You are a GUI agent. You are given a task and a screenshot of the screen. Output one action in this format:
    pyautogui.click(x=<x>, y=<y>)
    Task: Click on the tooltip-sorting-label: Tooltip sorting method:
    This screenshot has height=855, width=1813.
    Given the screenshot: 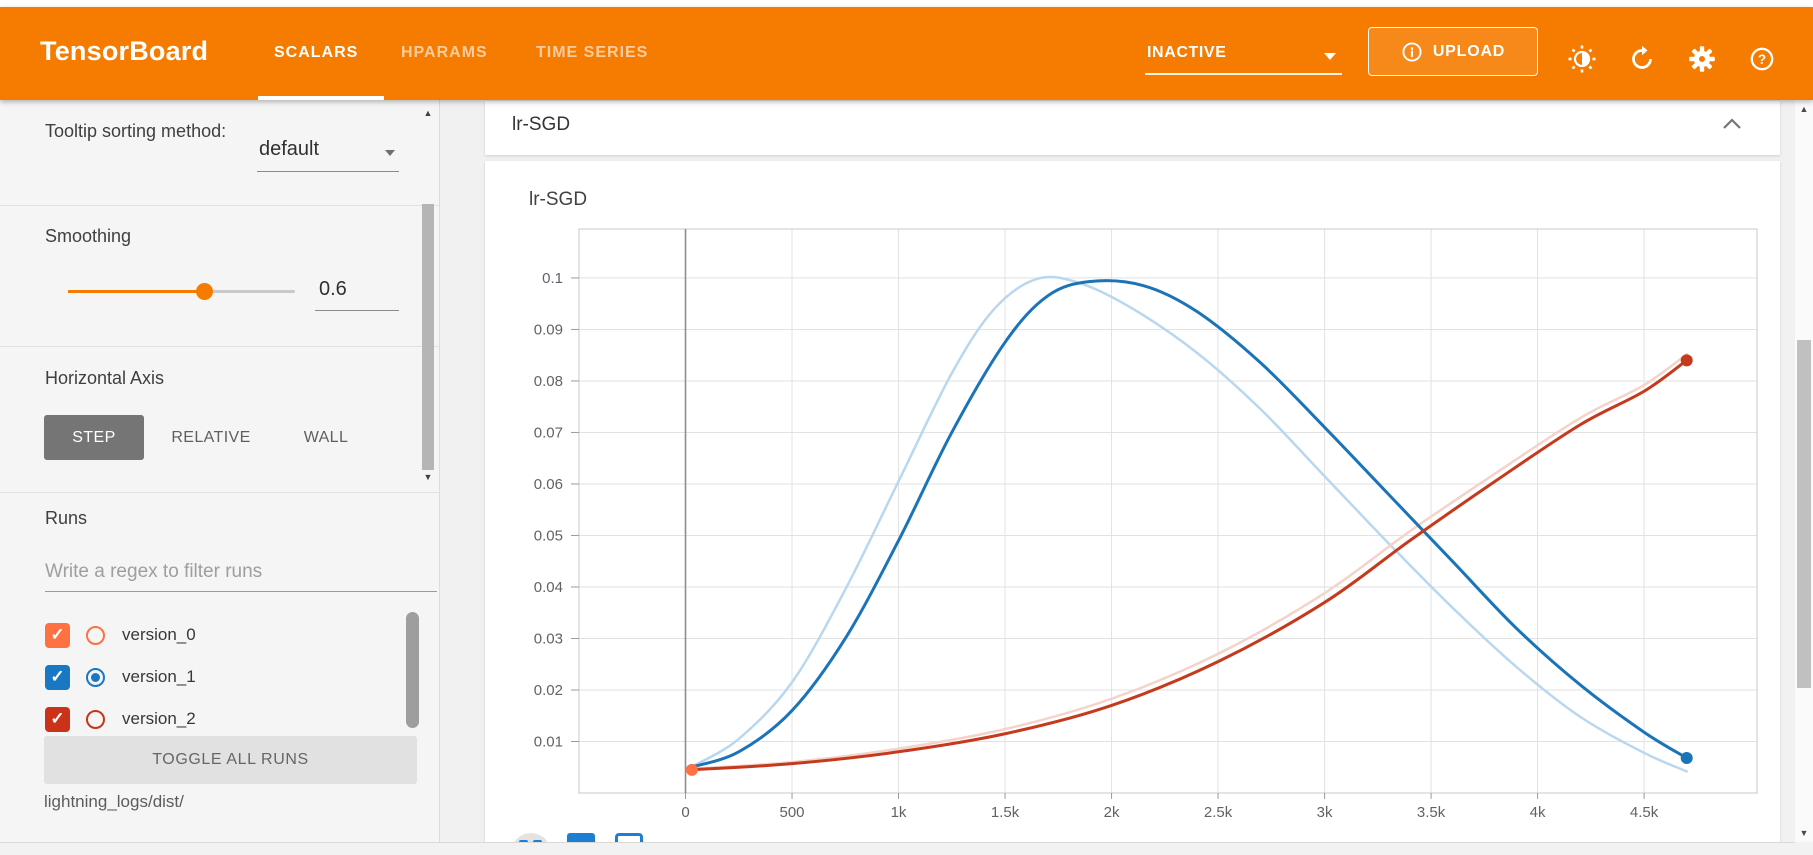 What is the action you would take?
    pyautogui.click(x=136, y=131)
    